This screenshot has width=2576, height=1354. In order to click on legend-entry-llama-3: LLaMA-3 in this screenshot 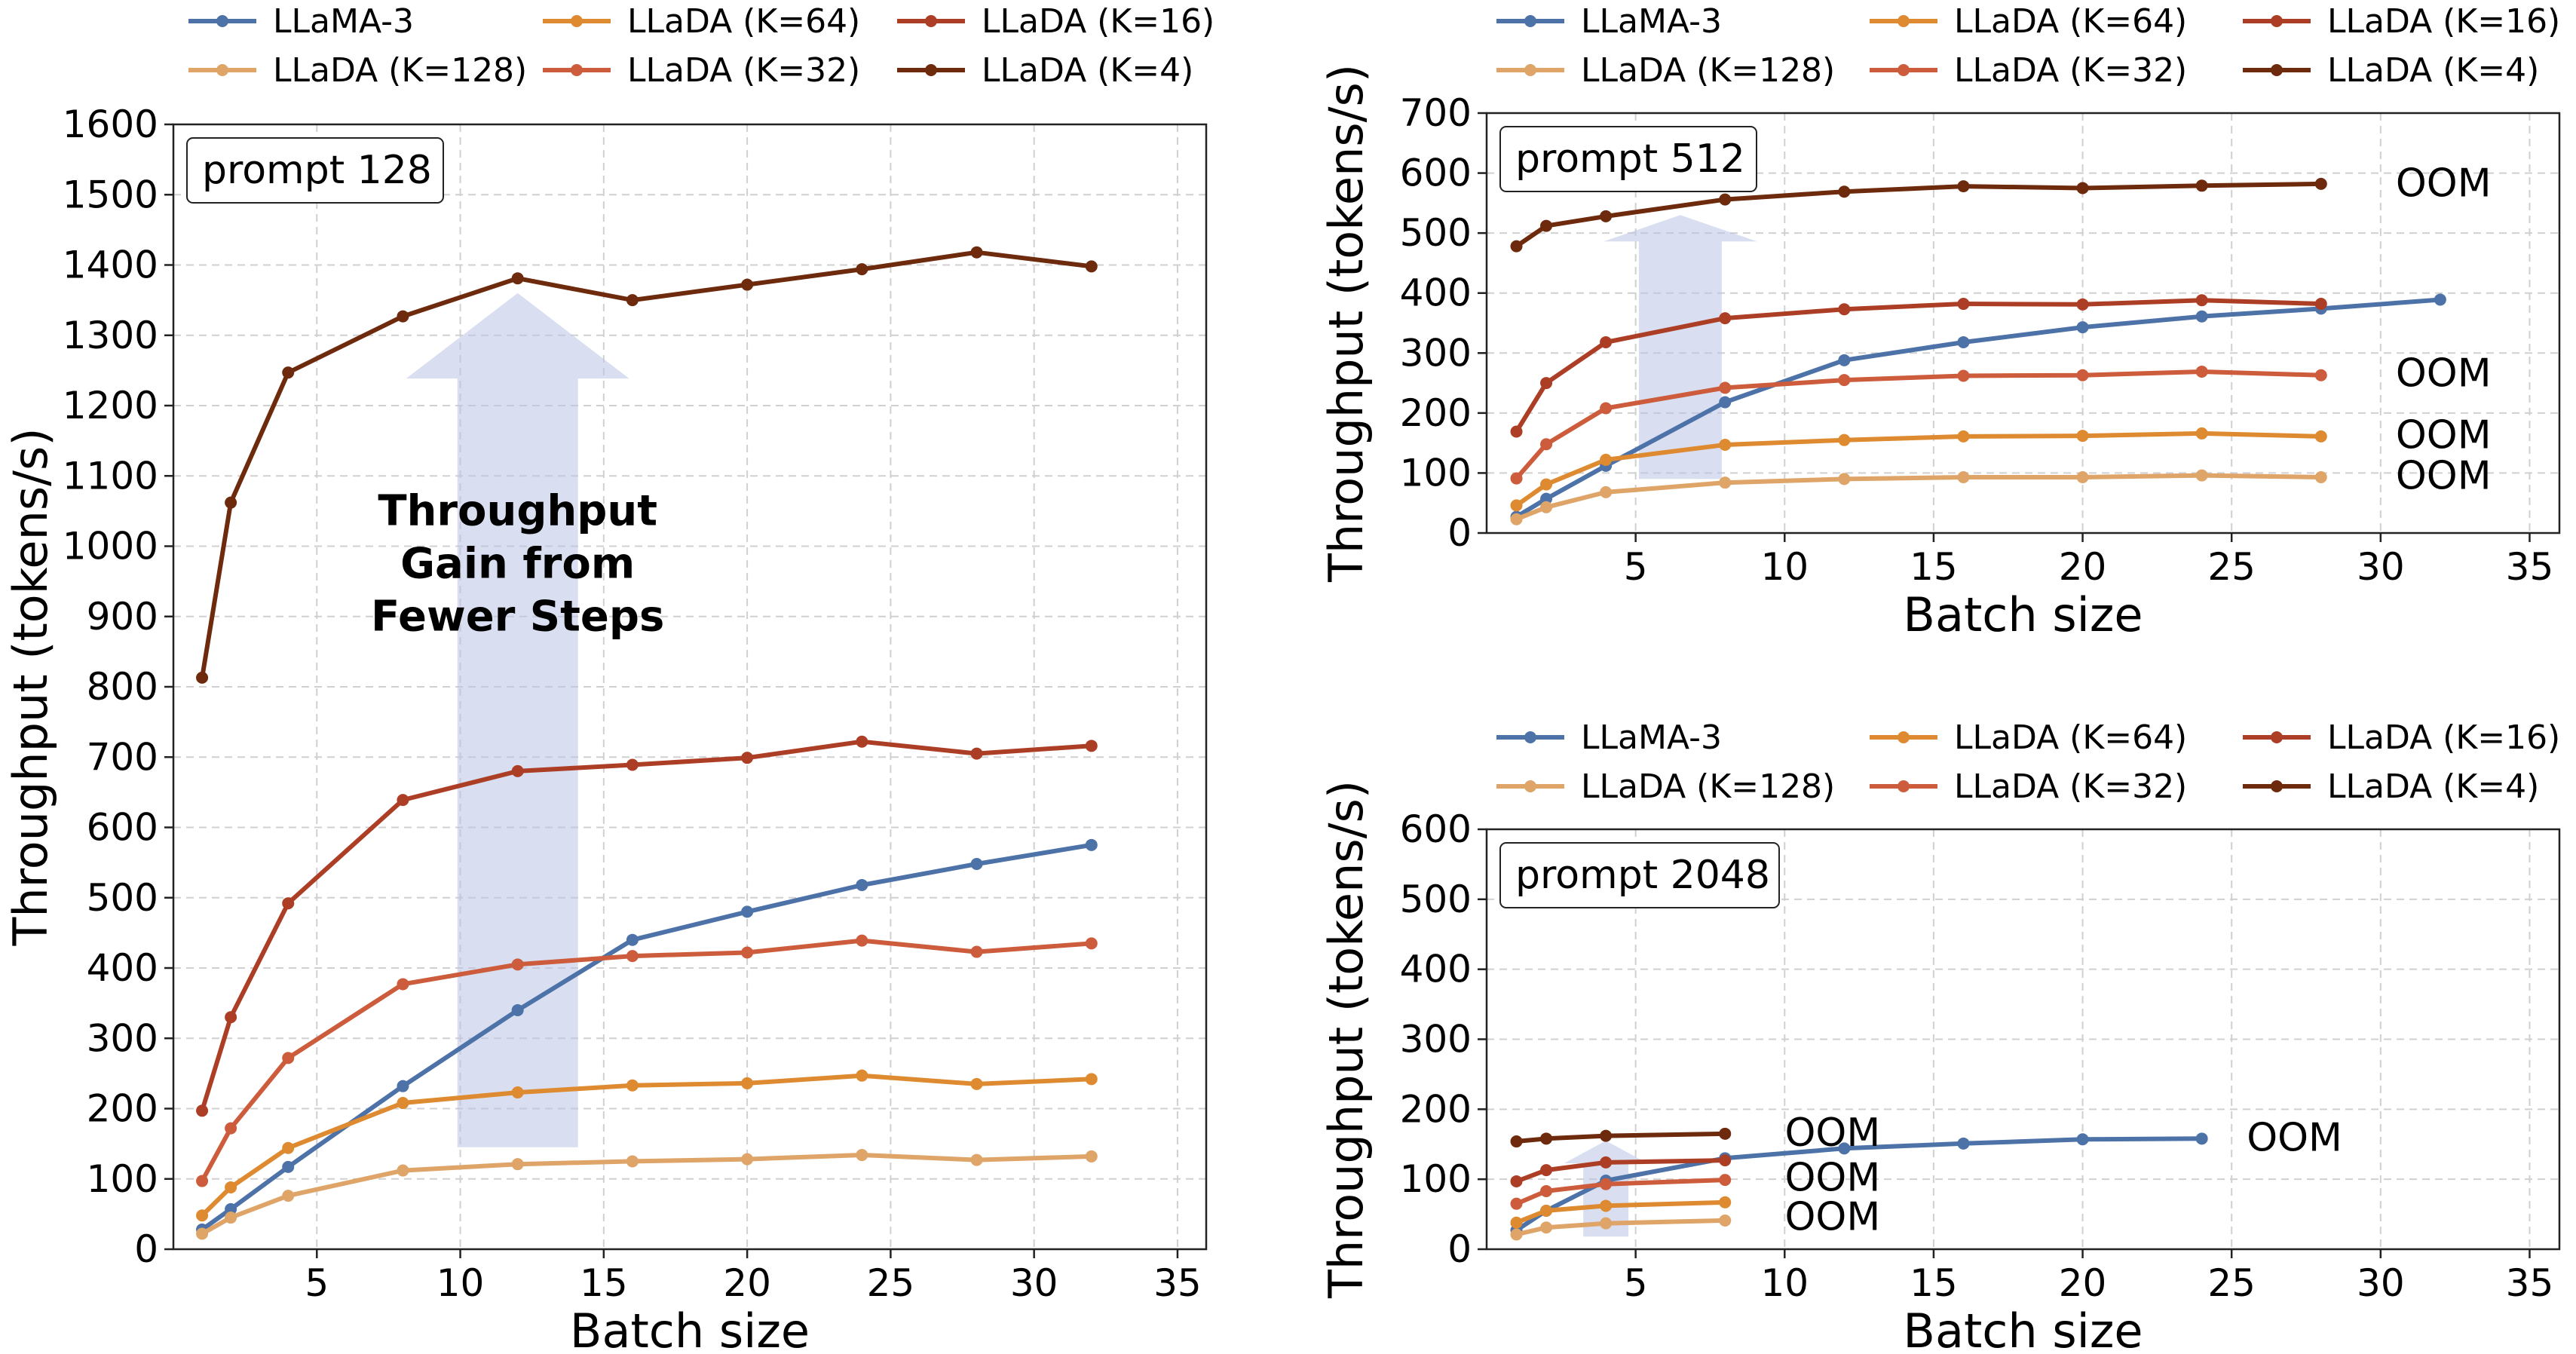, I will do `click(1609, 737)`.